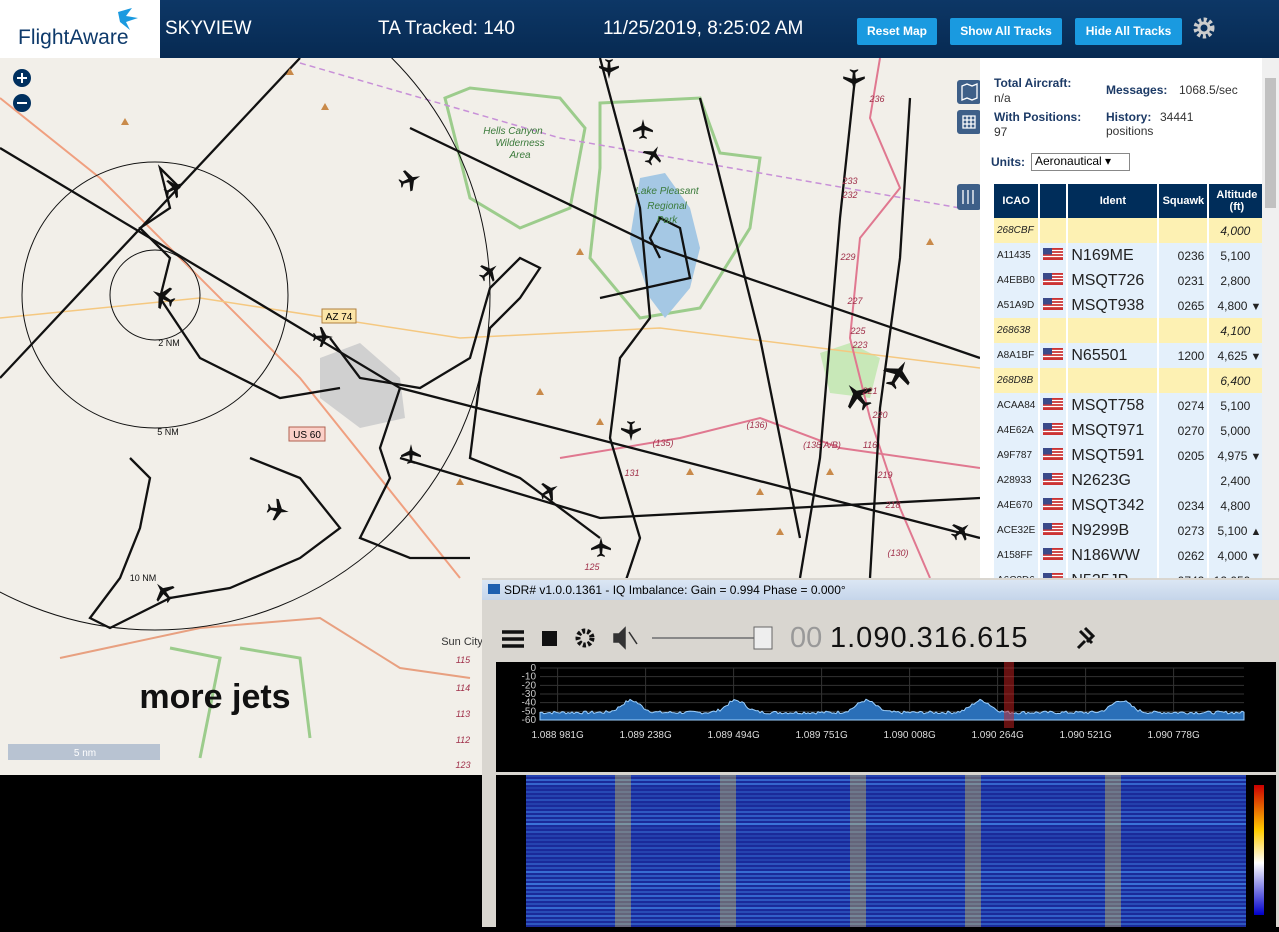 Image resolution: width=1279 pixels, height=932 pixels. What do you see at coordinates (1237, 455) in the screenshot?
I see `altitude: 4,975 ▼` at bounding box center [1237, 455].